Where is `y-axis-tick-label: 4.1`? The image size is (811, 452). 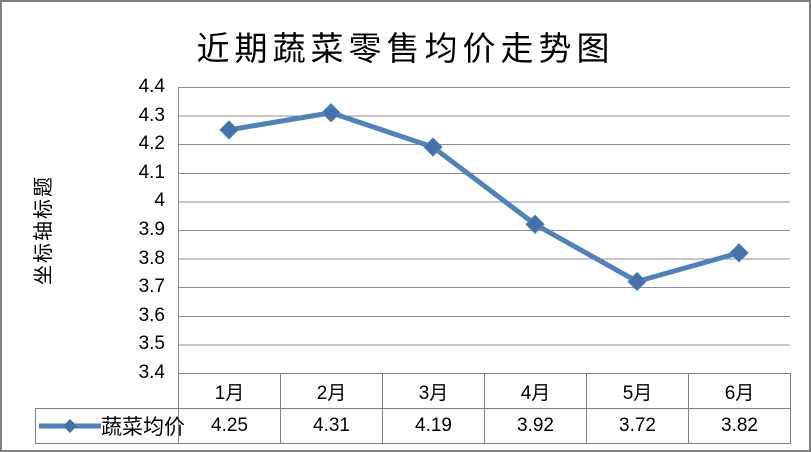 y-axis-tick-label: 4.1 is located at coordinates (151, 172).